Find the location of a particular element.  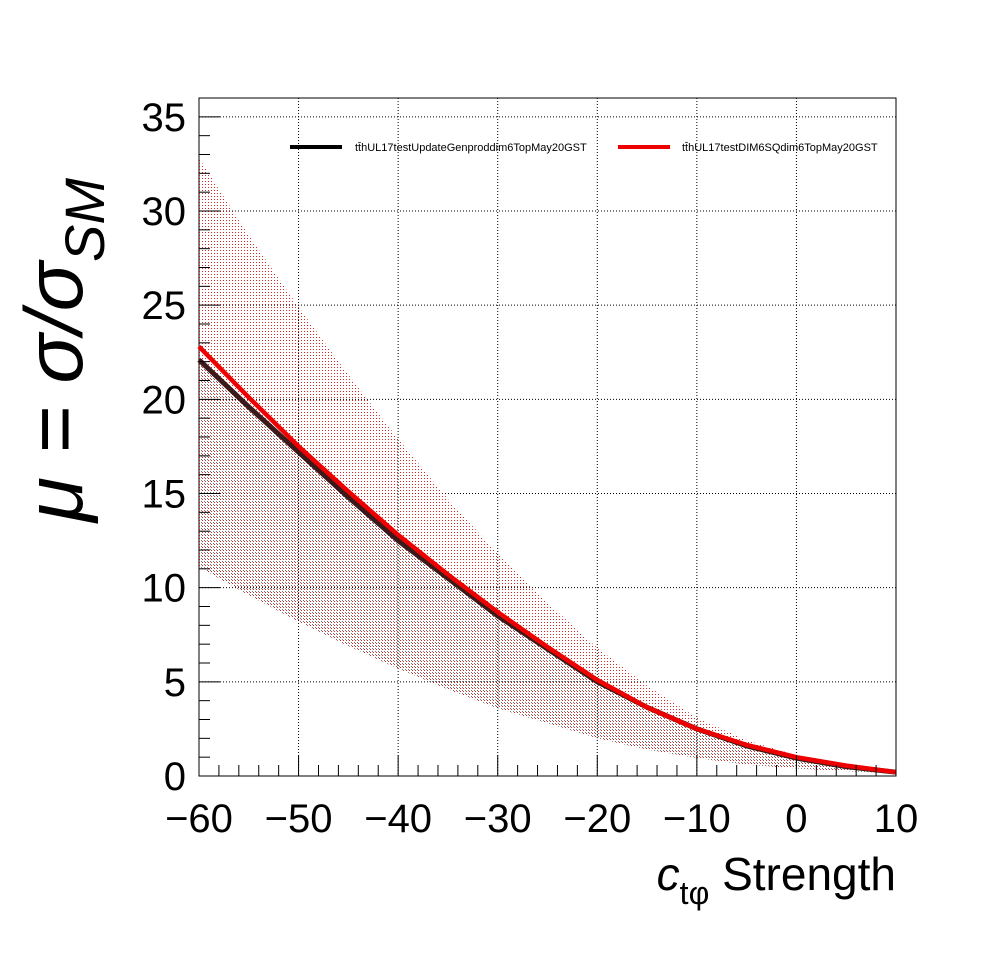

x-tick-label: −20 is located at coordinates (597, 819).